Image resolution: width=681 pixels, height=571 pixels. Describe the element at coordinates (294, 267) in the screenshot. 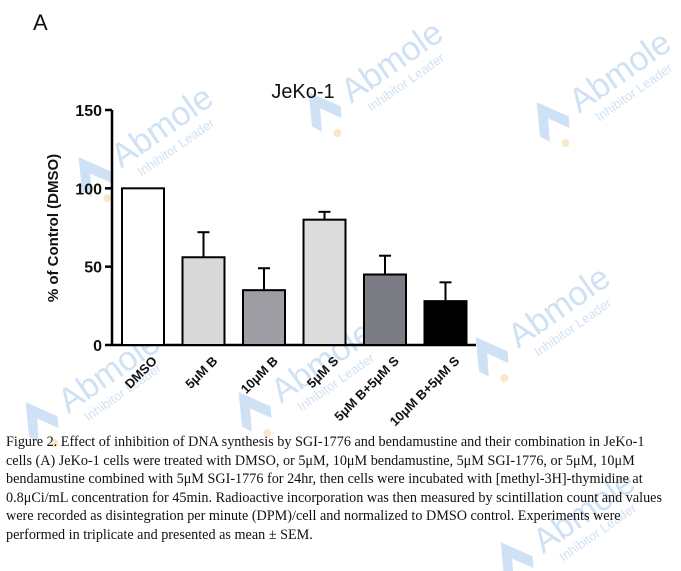

I see `bar-series` at that location.